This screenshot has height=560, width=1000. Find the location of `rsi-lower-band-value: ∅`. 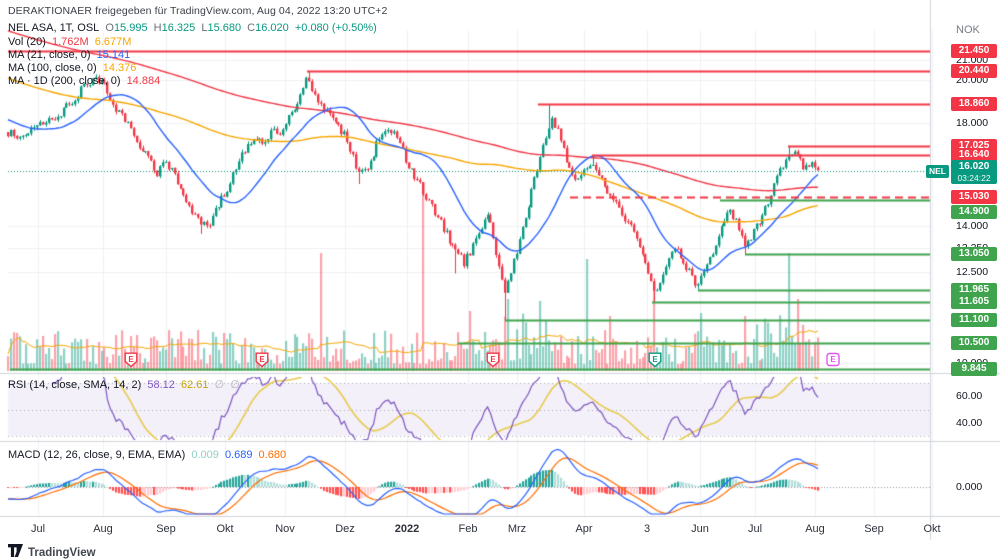

rsi-lower-band-value: ∅ is located at coordinates (235, 385).